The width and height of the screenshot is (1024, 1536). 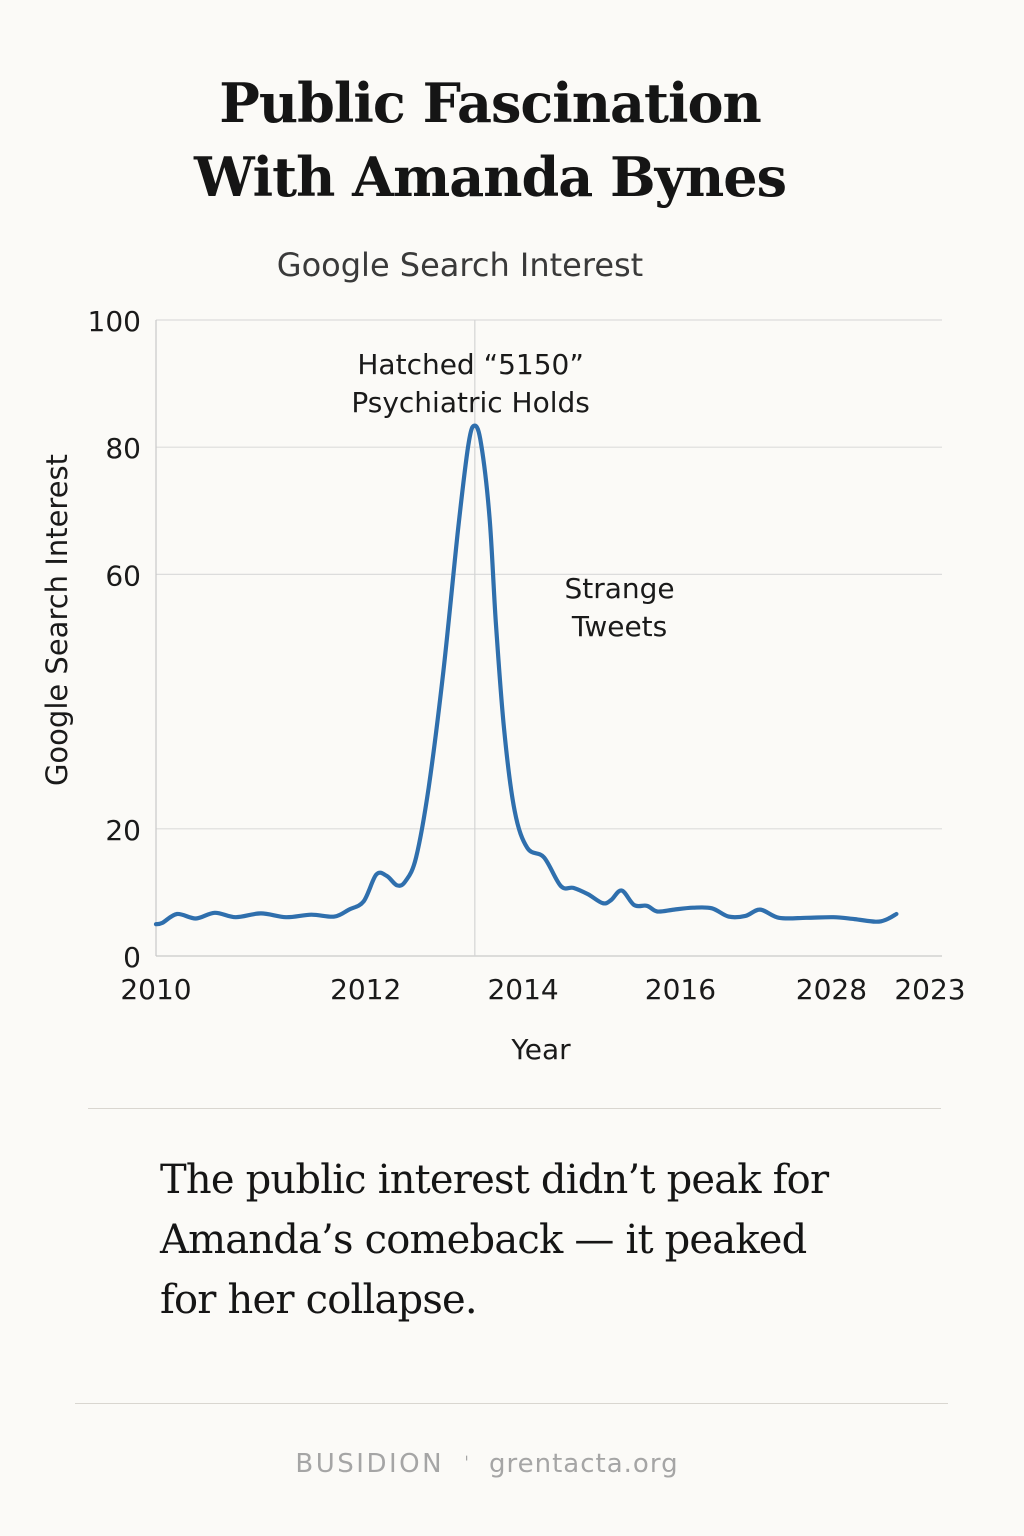 What do you see at coordinates (470, 402) in the screenshot?
I see `annotation-0-line-1: Psychiatric Holds` at bounding box center [470, 402].